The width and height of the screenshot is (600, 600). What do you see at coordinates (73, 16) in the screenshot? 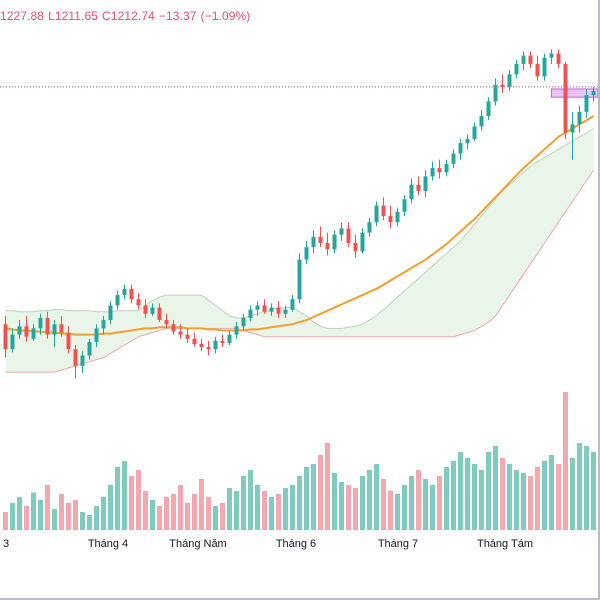
I see `ohlc-low-label: L1211.65` at bounding box center [73, 16].